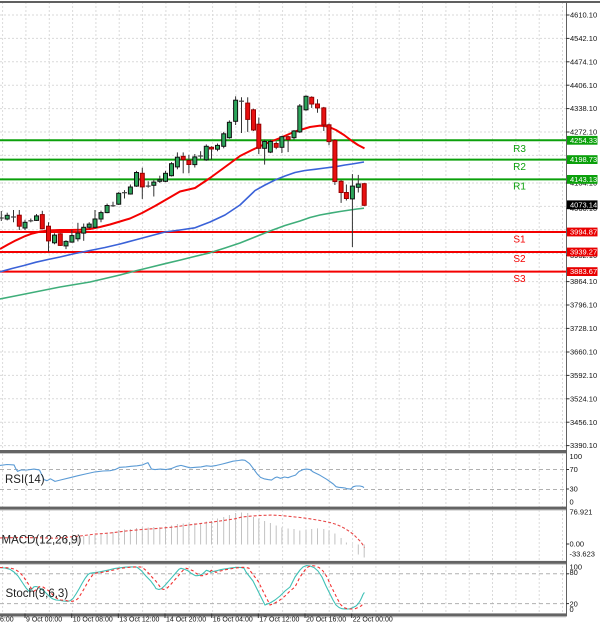 The image size is (600, 624). Describe the element at coordinates (233, 620) in the screenshot. I see `svg-text: 16 Oct 04:00` at that location.